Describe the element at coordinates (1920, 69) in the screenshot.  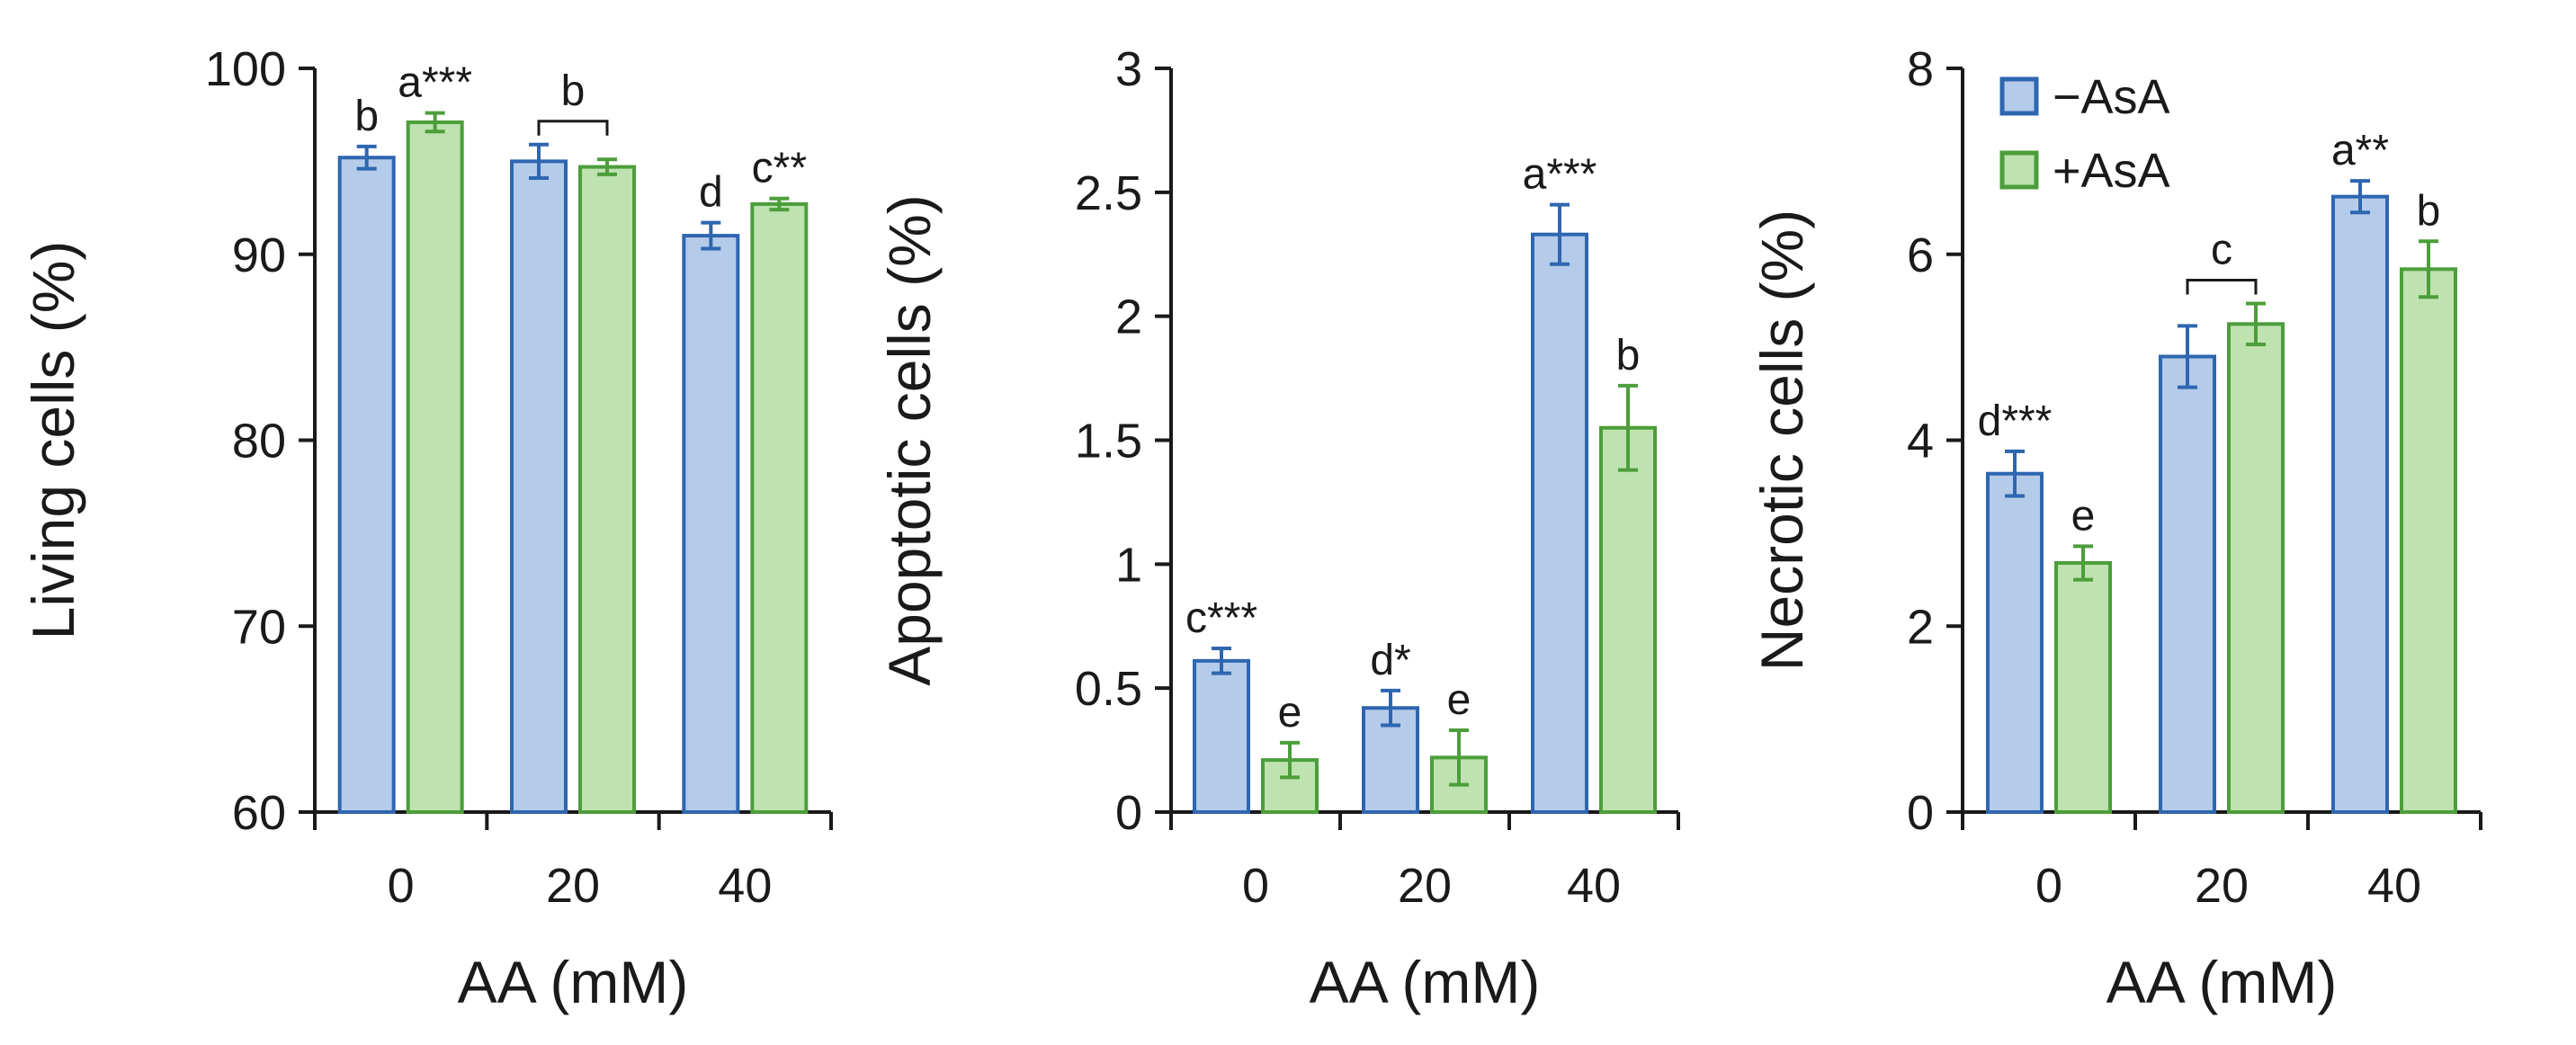
I see `y-tick-label: 8` at that location.